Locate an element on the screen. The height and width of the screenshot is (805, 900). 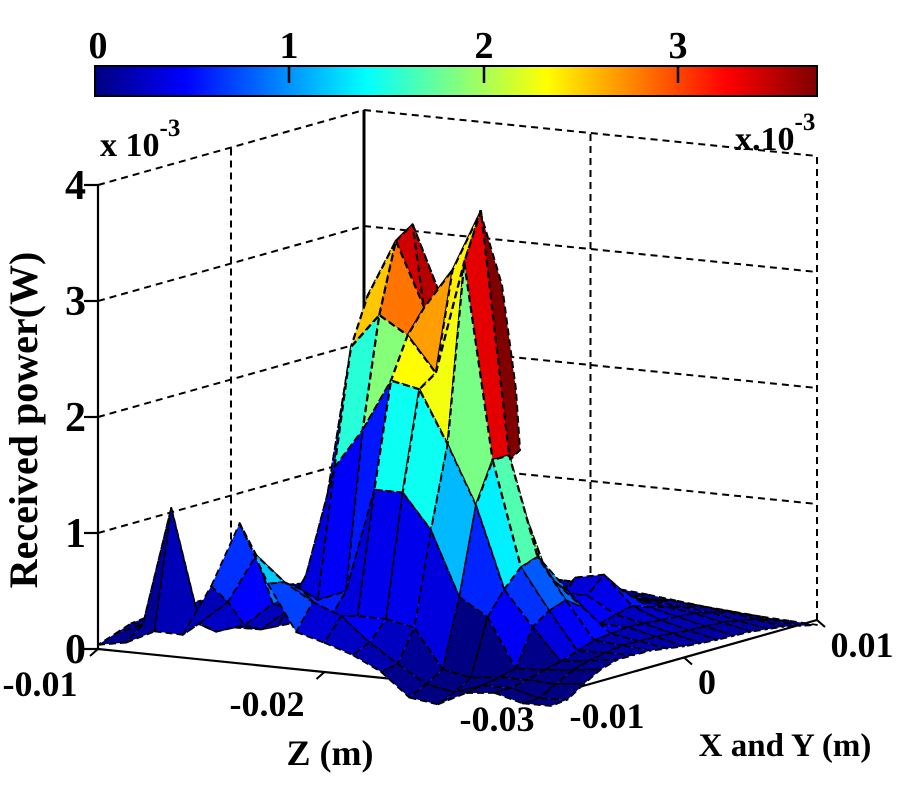
svg-text: Z (m) is located at coordinates (330, 753).